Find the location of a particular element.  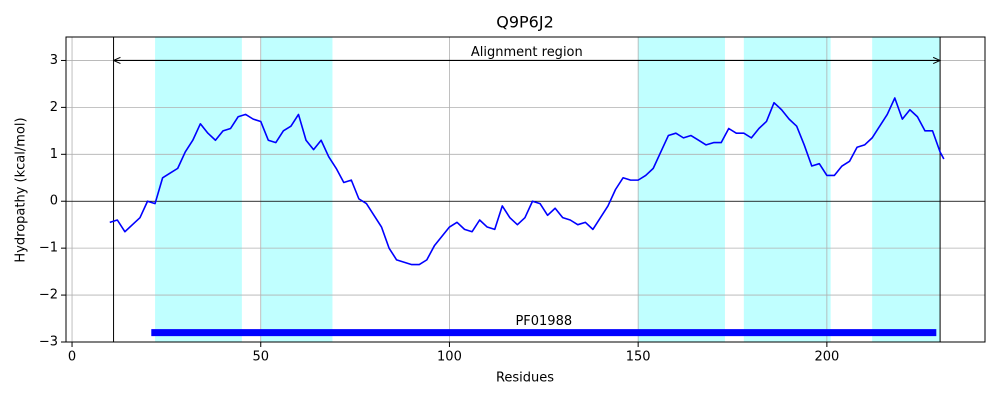

x-tick-label: 0 is located at coordinates (72, 357).